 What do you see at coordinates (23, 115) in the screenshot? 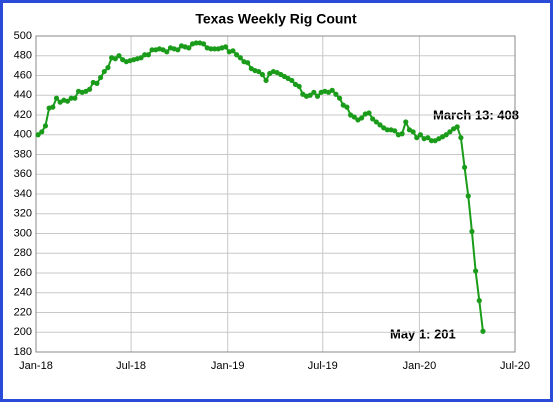
I see `y-tick-label: 420` at bounding box center [23, 115].